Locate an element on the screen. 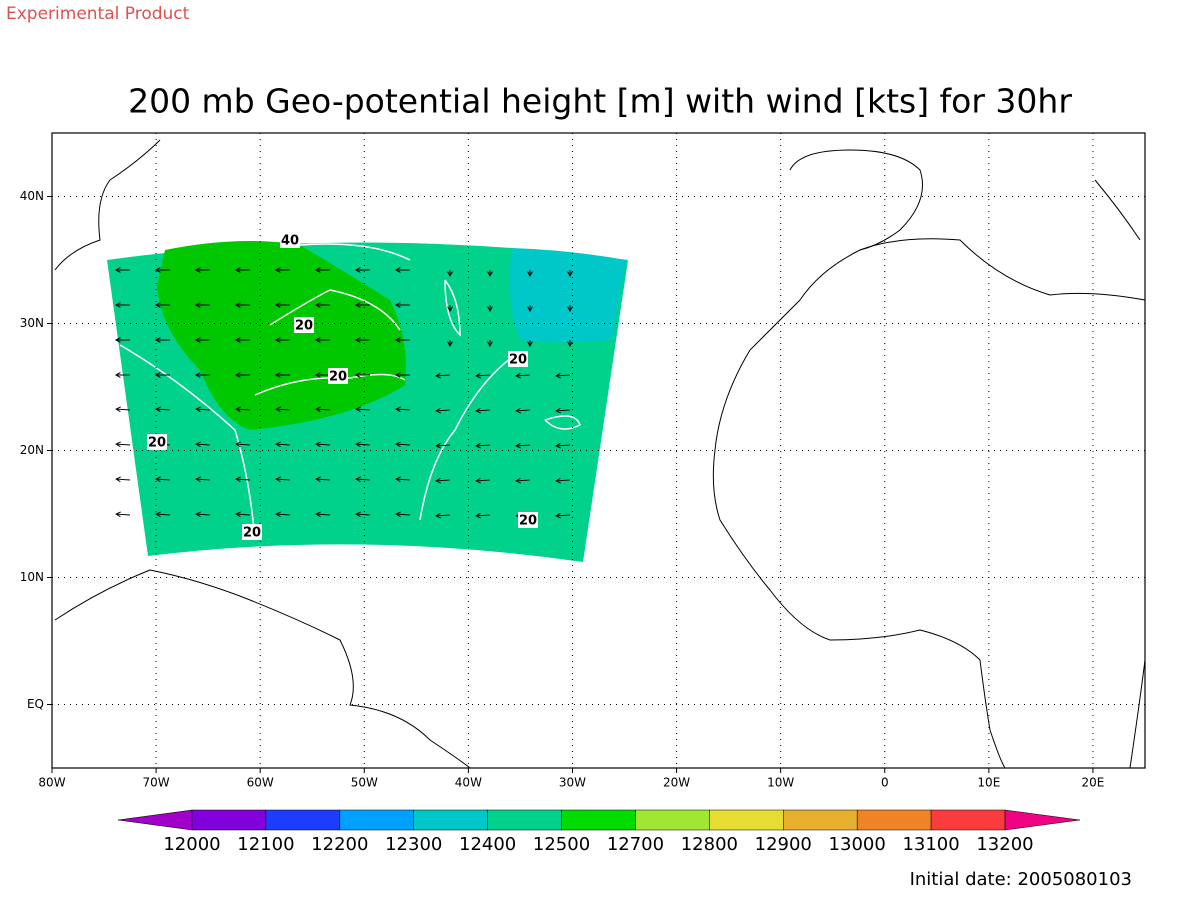 The height and width of the screenshot is (904, 1200). x-tick-label: 20E is located at coordinates (1093, 783).